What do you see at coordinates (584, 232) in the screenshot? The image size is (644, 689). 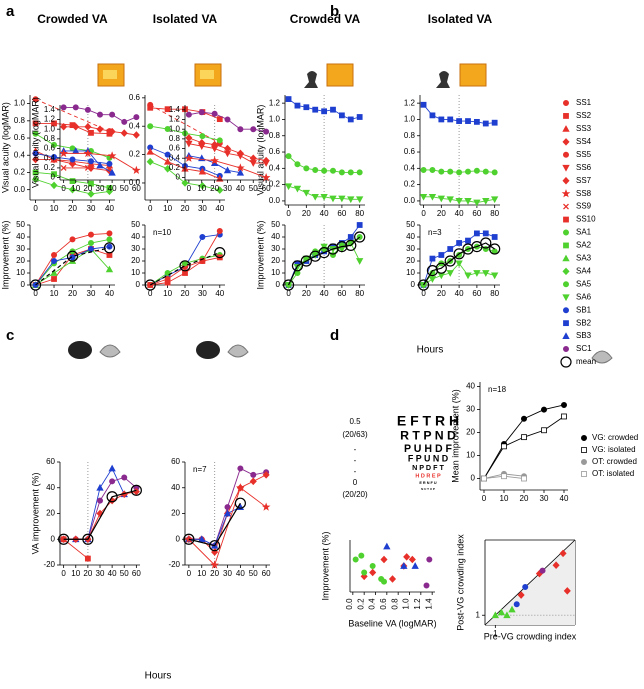 I see `legend-label: SA1` at bounding box center [584, 232].